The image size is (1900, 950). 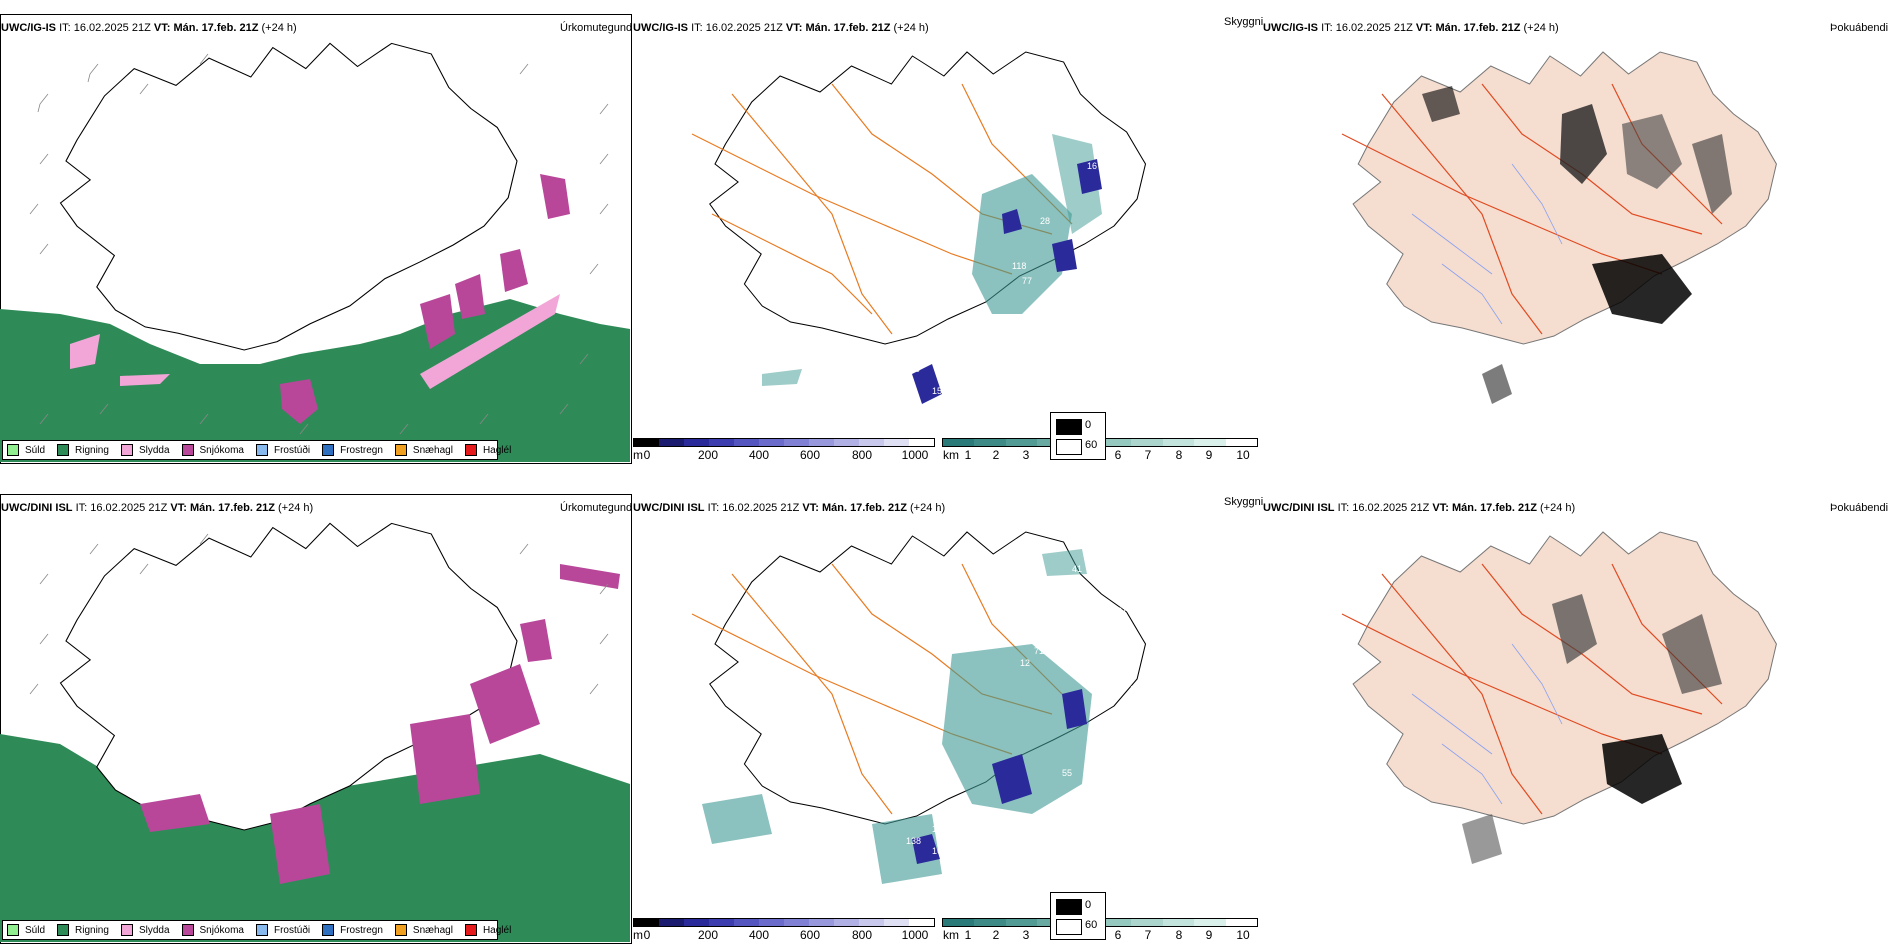 I want to click on station-value: 150, so click(x=1137, y=271).